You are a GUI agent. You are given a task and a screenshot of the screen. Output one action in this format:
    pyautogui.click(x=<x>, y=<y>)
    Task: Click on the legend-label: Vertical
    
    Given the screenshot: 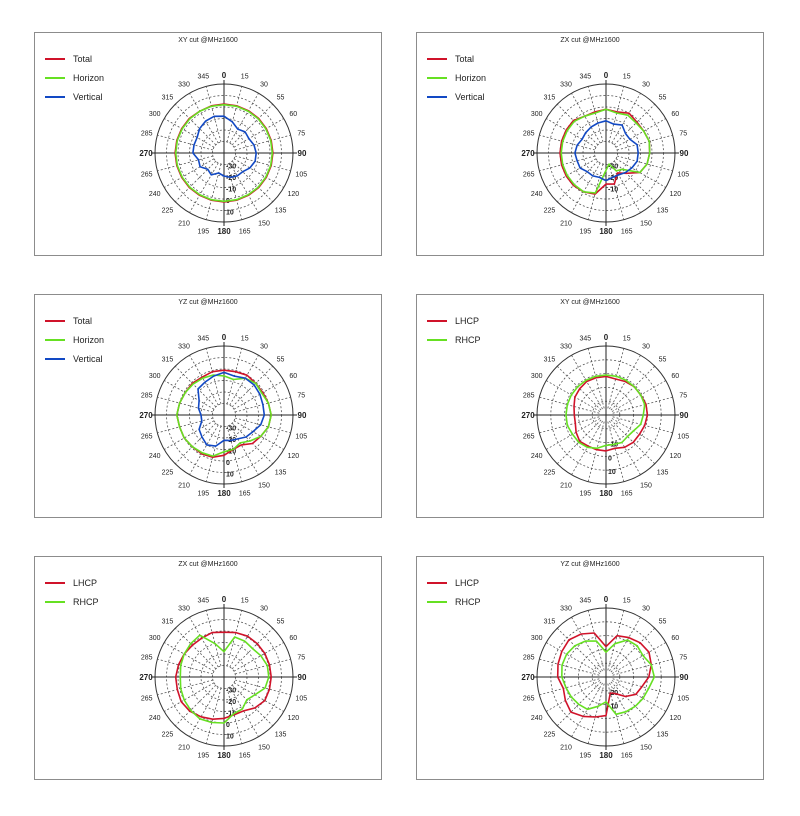 What is the action you would take?
    pyautogui.click(x=470, y=96)
    